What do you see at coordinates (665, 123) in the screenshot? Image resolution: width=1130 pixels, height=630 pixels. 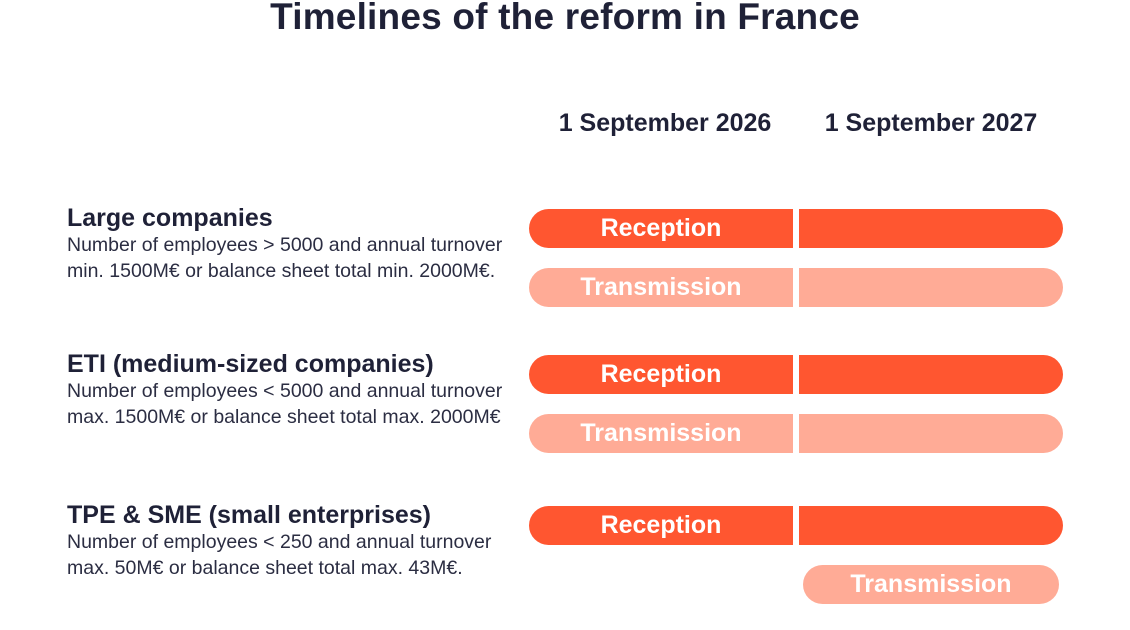 I see `date-header-2026: 1 September 2026` at bounding box center [665, 123].